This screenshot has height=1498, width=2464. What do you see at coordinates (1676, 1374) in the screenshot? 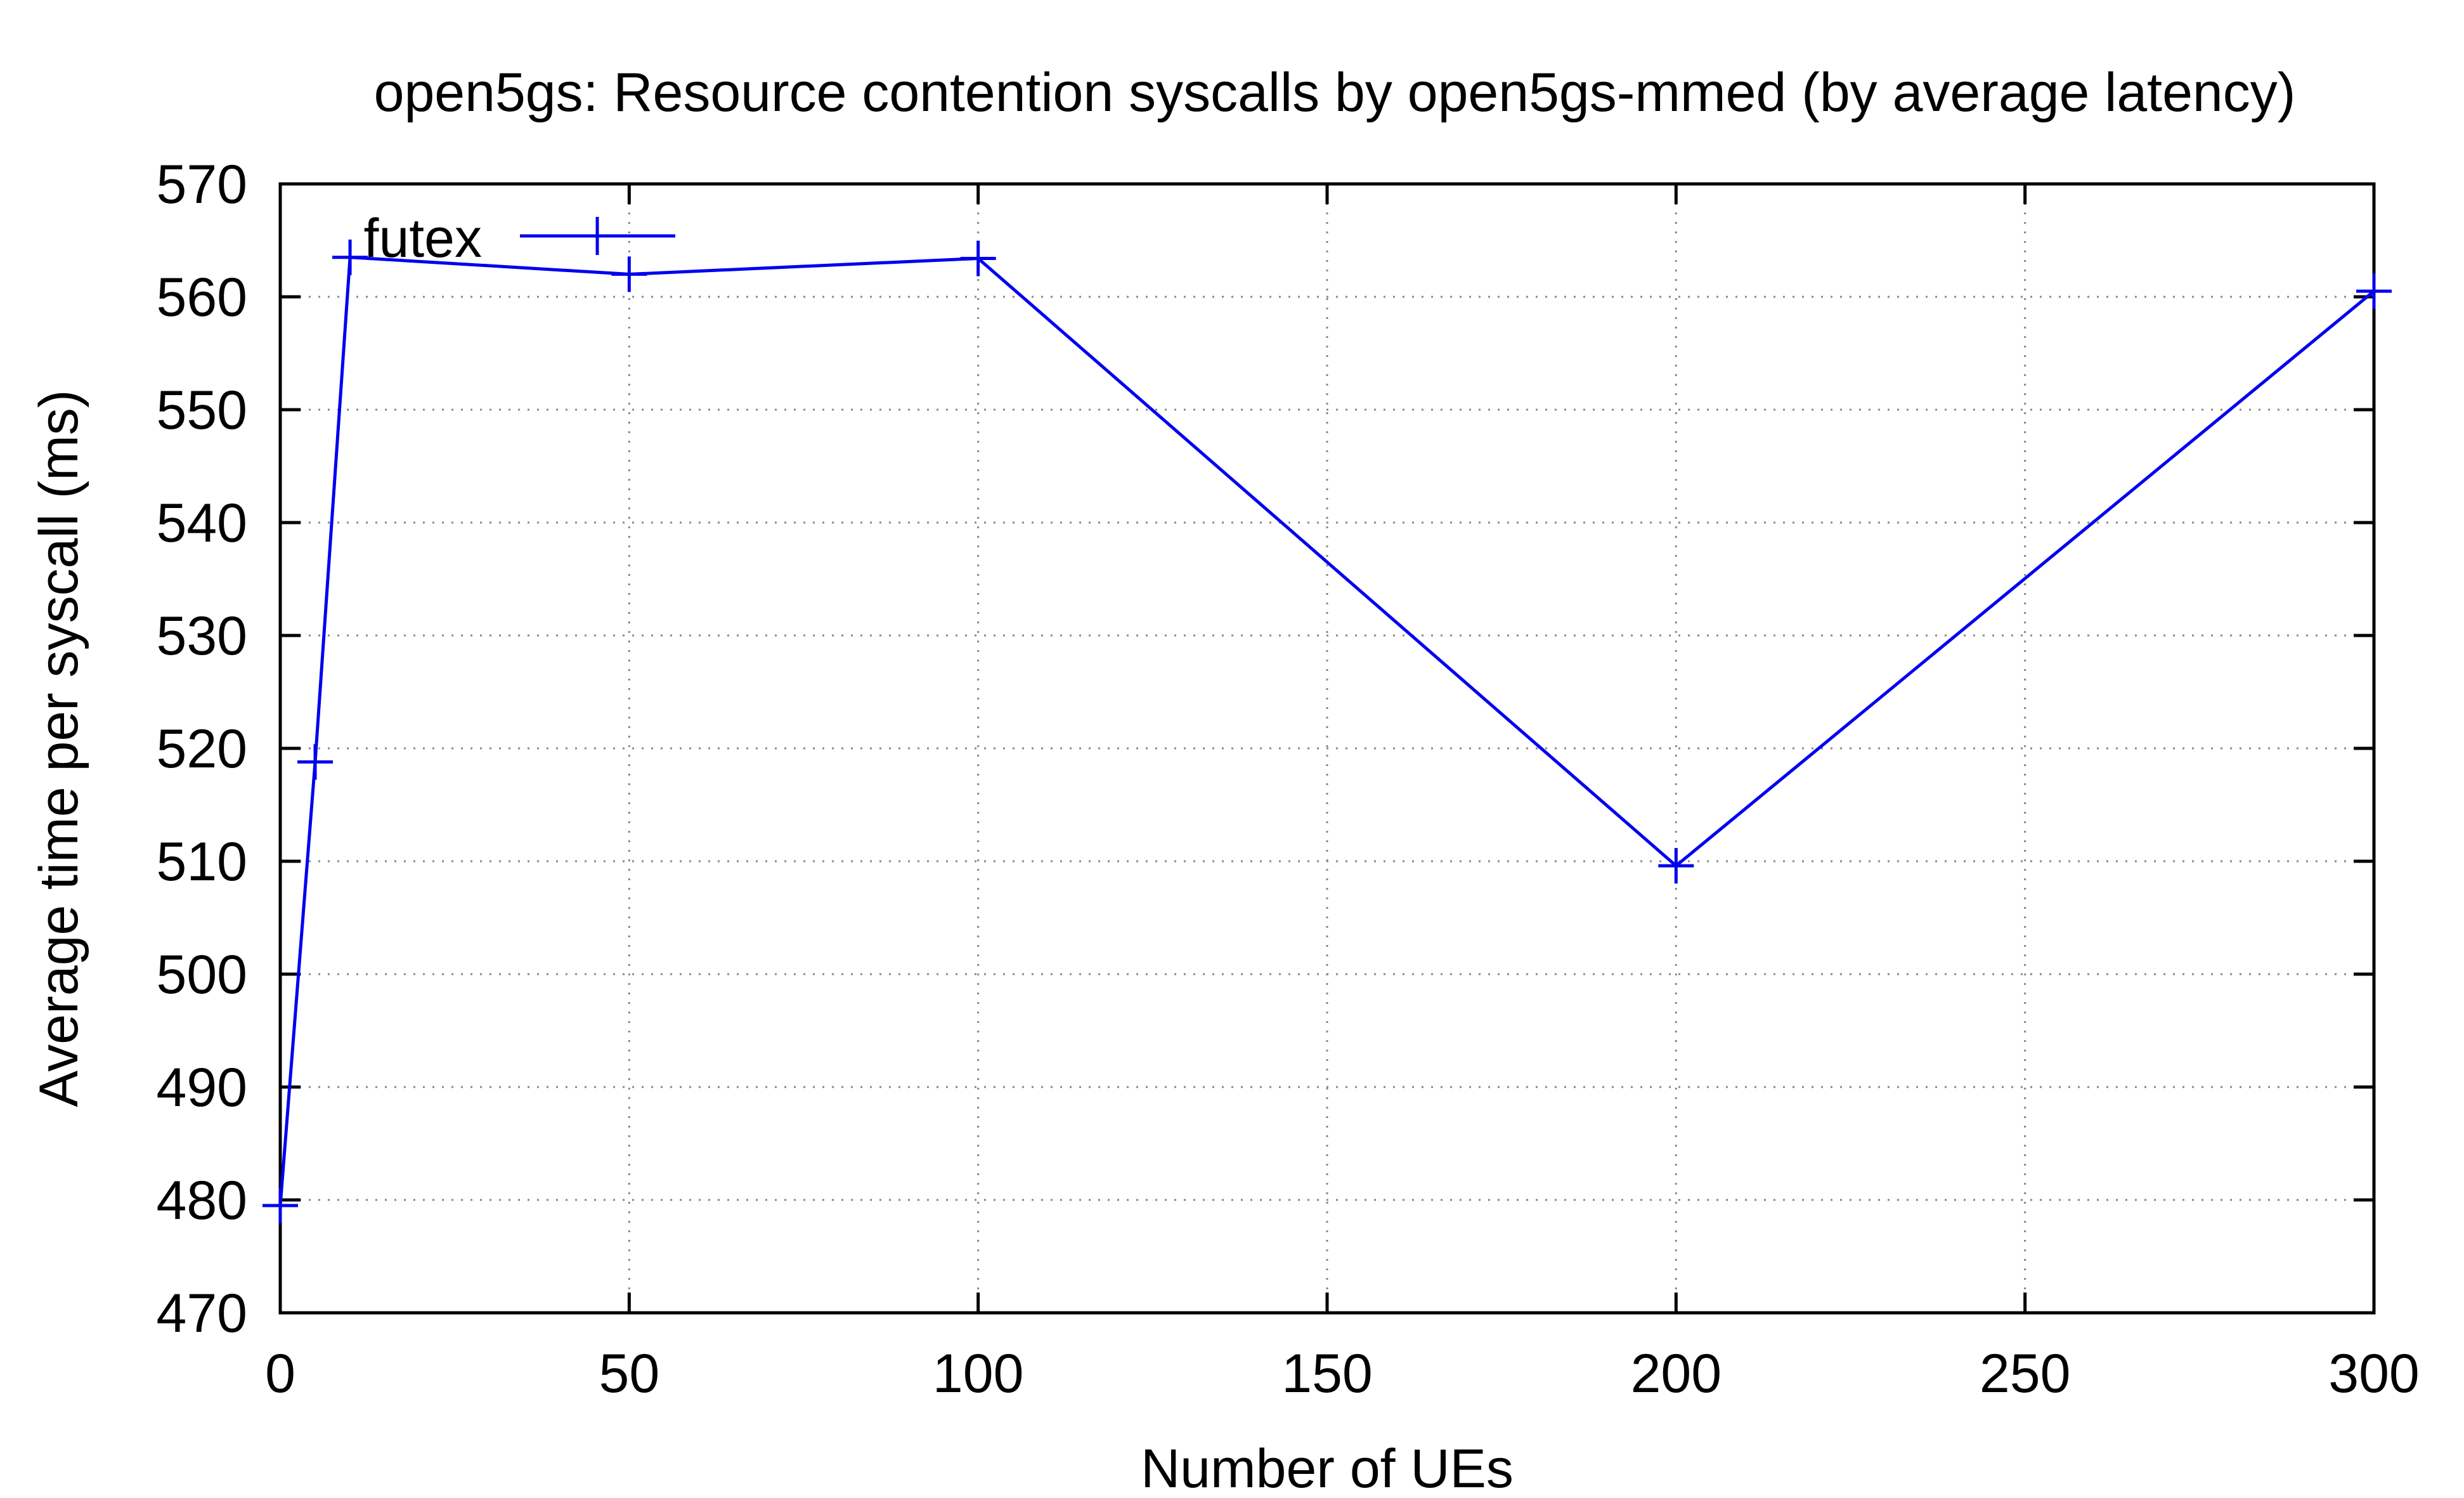
I see `x-tick-label-200: 200` at bounding box center [1676, 1374].